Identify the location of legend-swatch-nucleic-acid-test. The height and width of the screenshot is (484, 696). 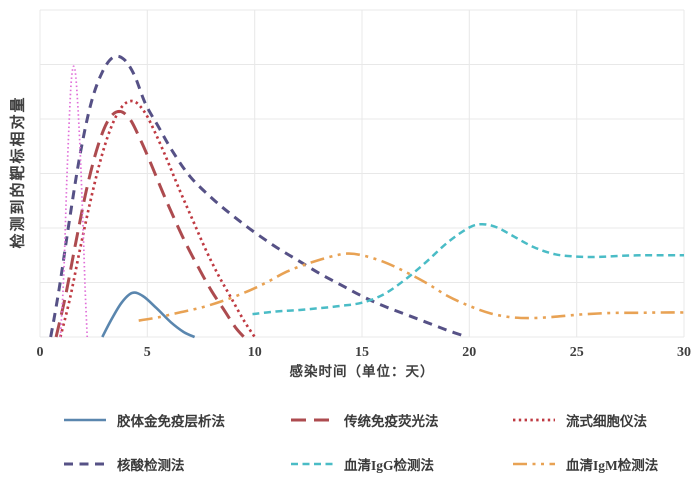
(85, 463).